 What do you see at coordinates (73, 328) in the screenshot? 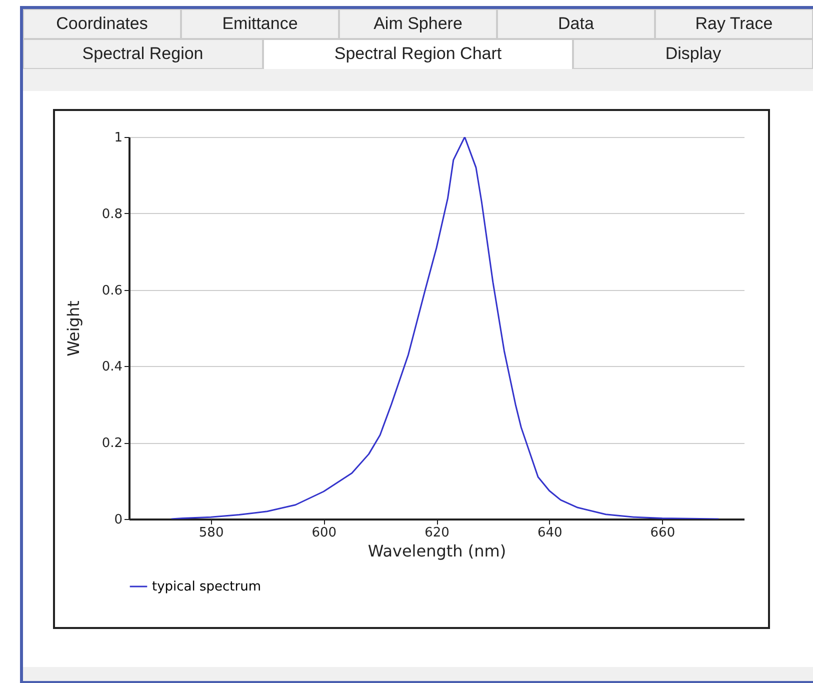
I see `y-axis-title: Weight` at bounding box center [73, 328].